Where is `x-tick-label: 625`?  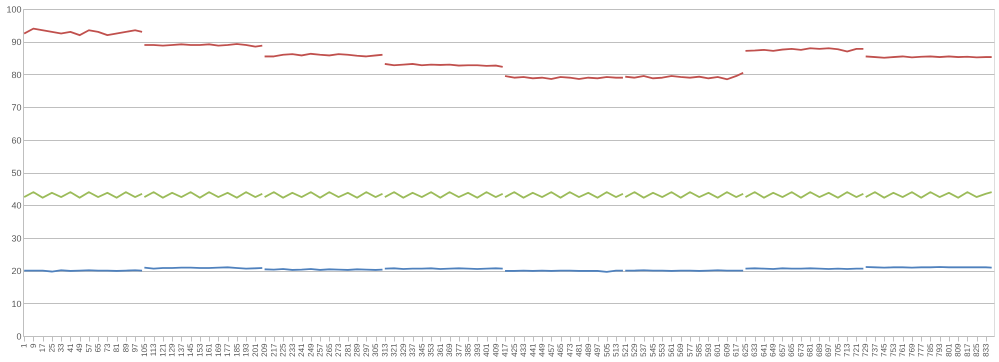 x-tick-label: 625 is located at coordinates (745, 349).